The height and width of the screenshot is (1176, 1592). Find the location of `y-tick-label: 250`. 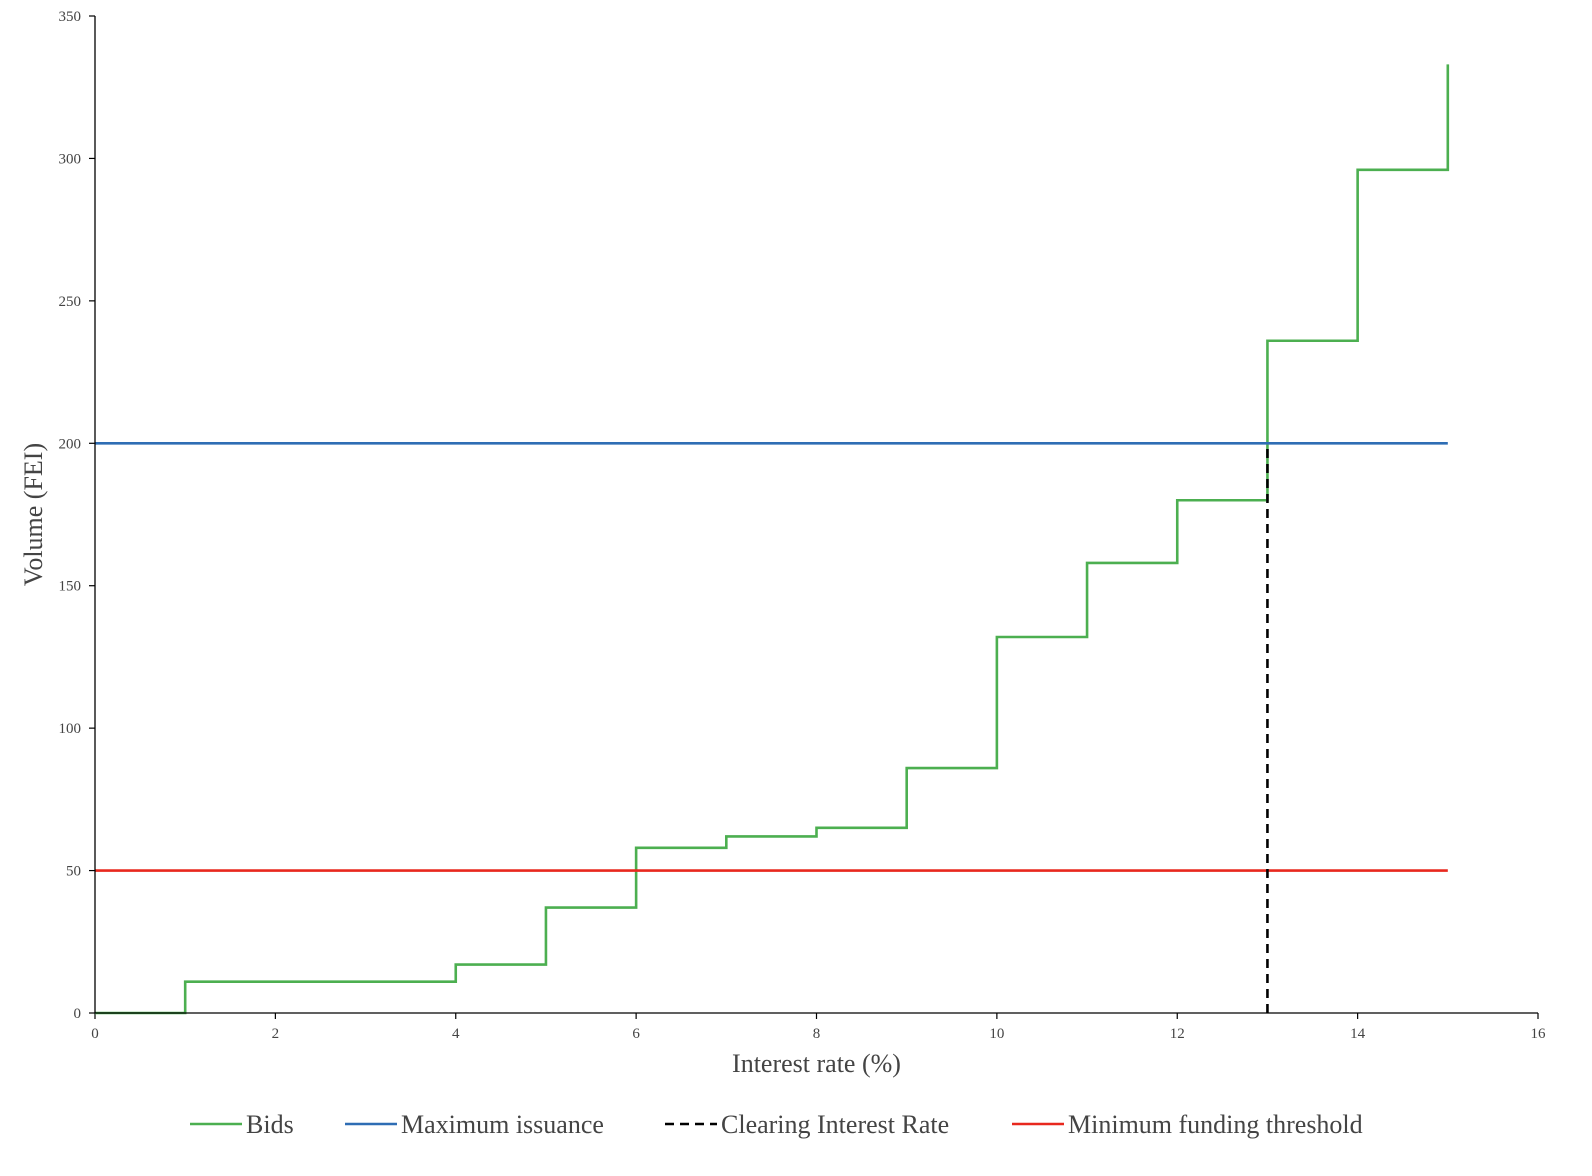

y-tick-label: 250 is located at coordinates (70, 302).